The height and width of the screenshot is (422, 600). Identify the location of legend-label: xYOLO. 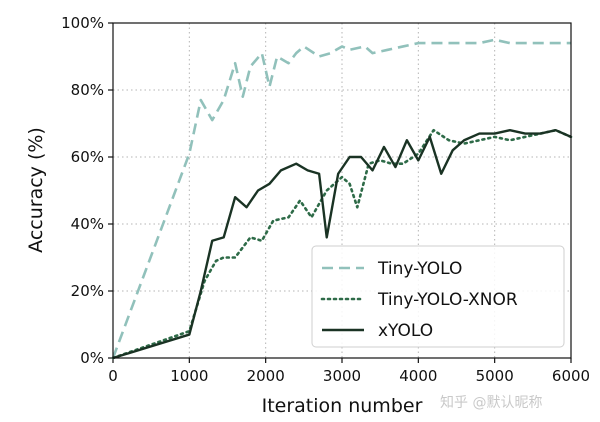
(405, 331).